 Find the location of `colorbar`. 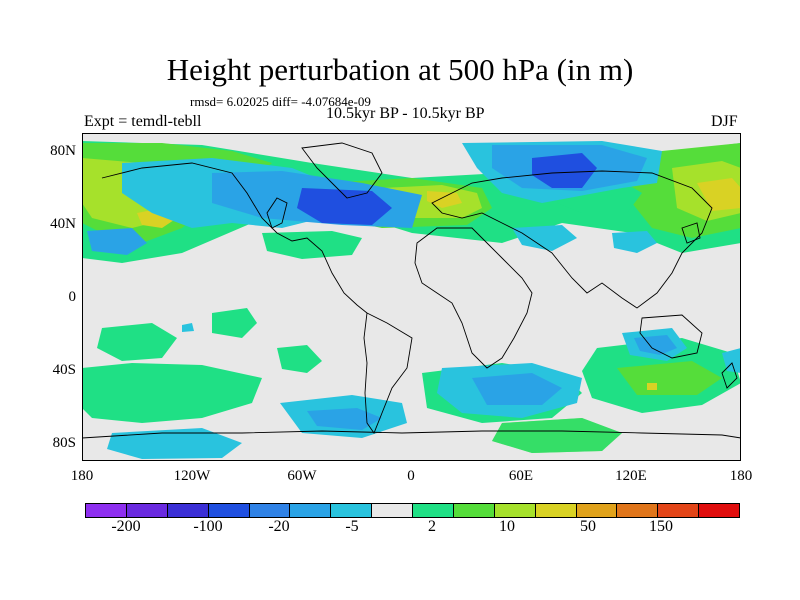

colorbar is located at coordinates (412, 510).